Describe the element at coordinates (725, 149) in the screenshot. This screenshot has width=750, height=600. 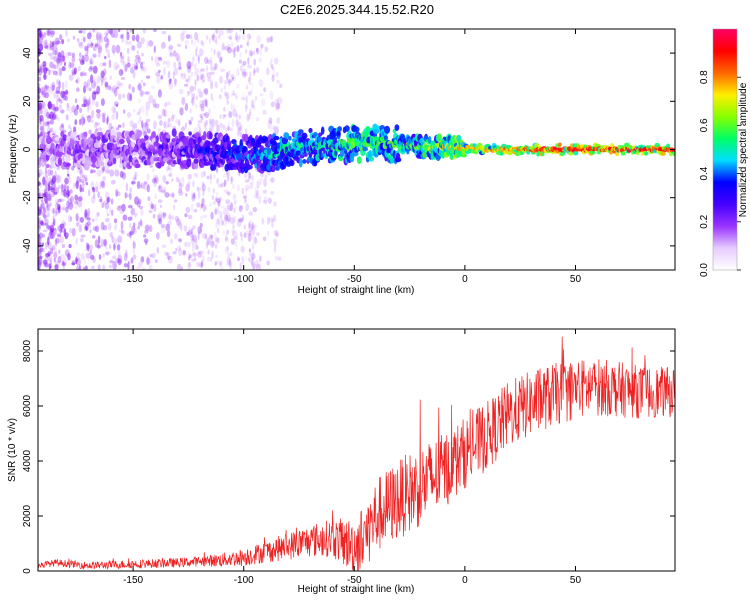
I see `colorbar-gradient` at that location.